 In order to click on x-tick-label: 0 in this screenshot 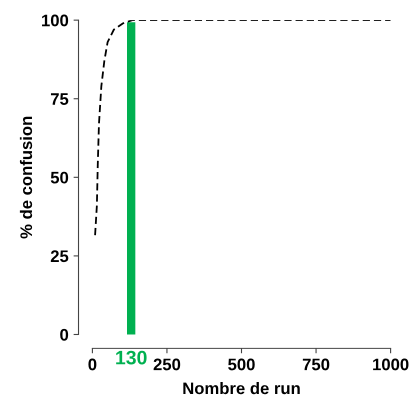, I will do `click(92, 364)`.